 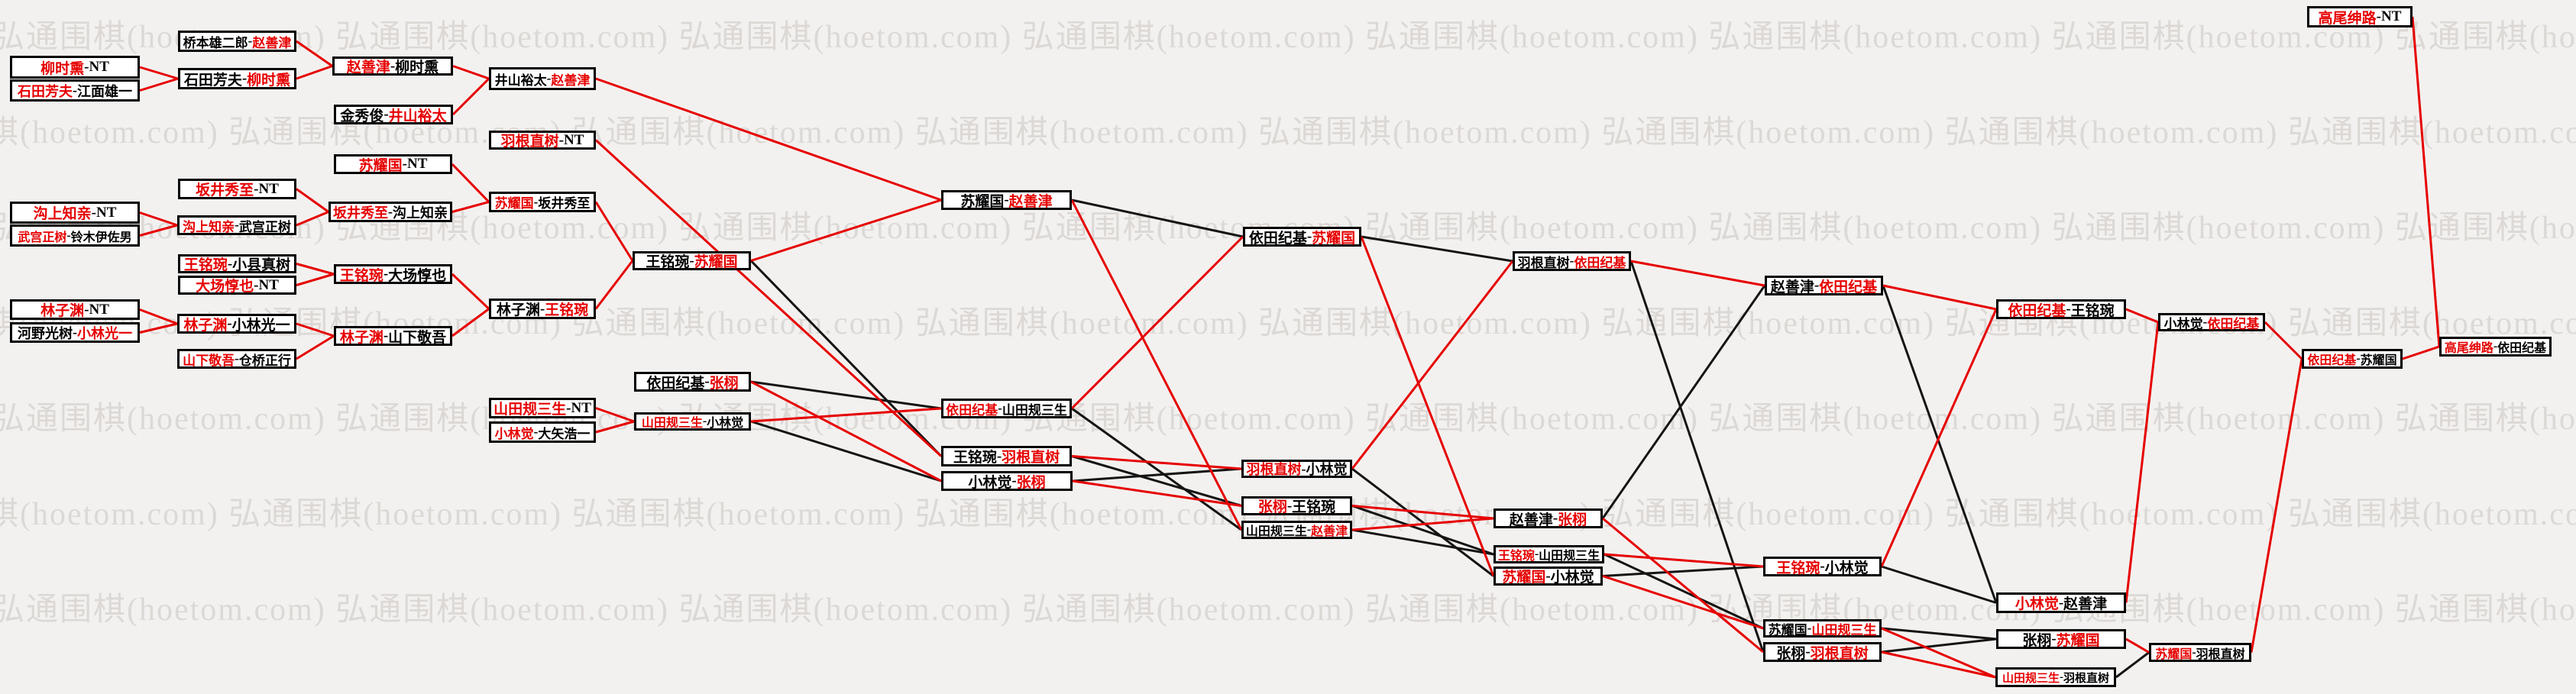 I want to click on match-box-A6: 河野光树 - 小林光一, so click(x=75, y=332).